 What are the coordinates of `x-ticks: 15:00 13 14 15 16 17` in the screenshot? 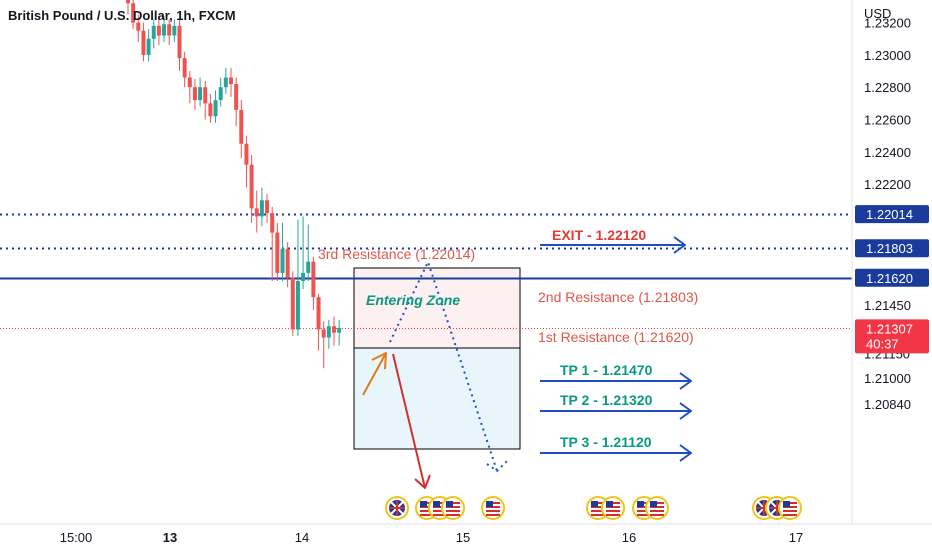 It's located at (432, 537).